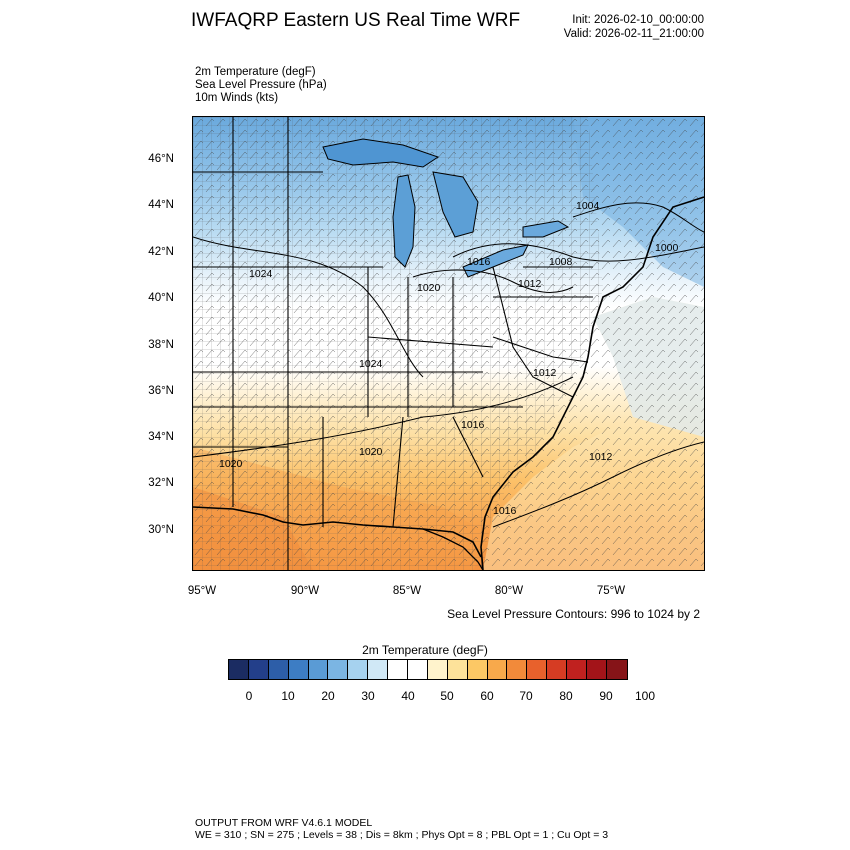  I want to click on lake-huron, so click(455, 204).